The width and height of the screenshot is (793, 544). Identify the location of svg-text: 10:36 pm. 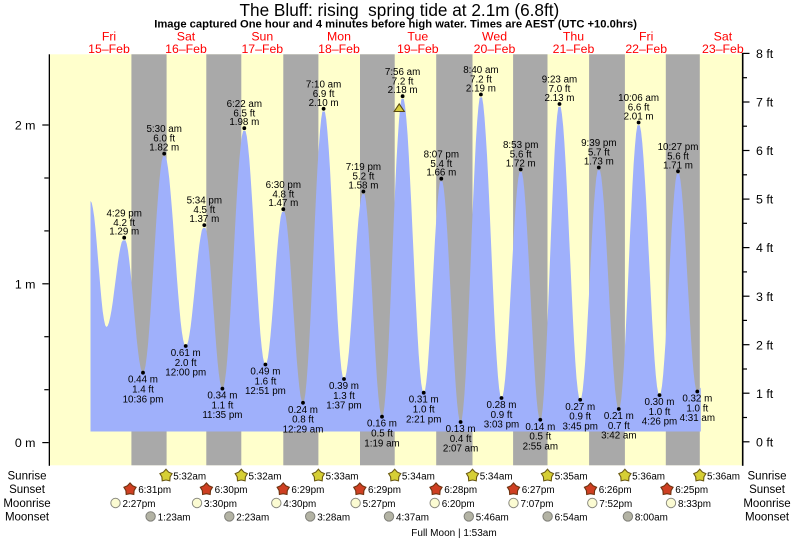
(143, 399).